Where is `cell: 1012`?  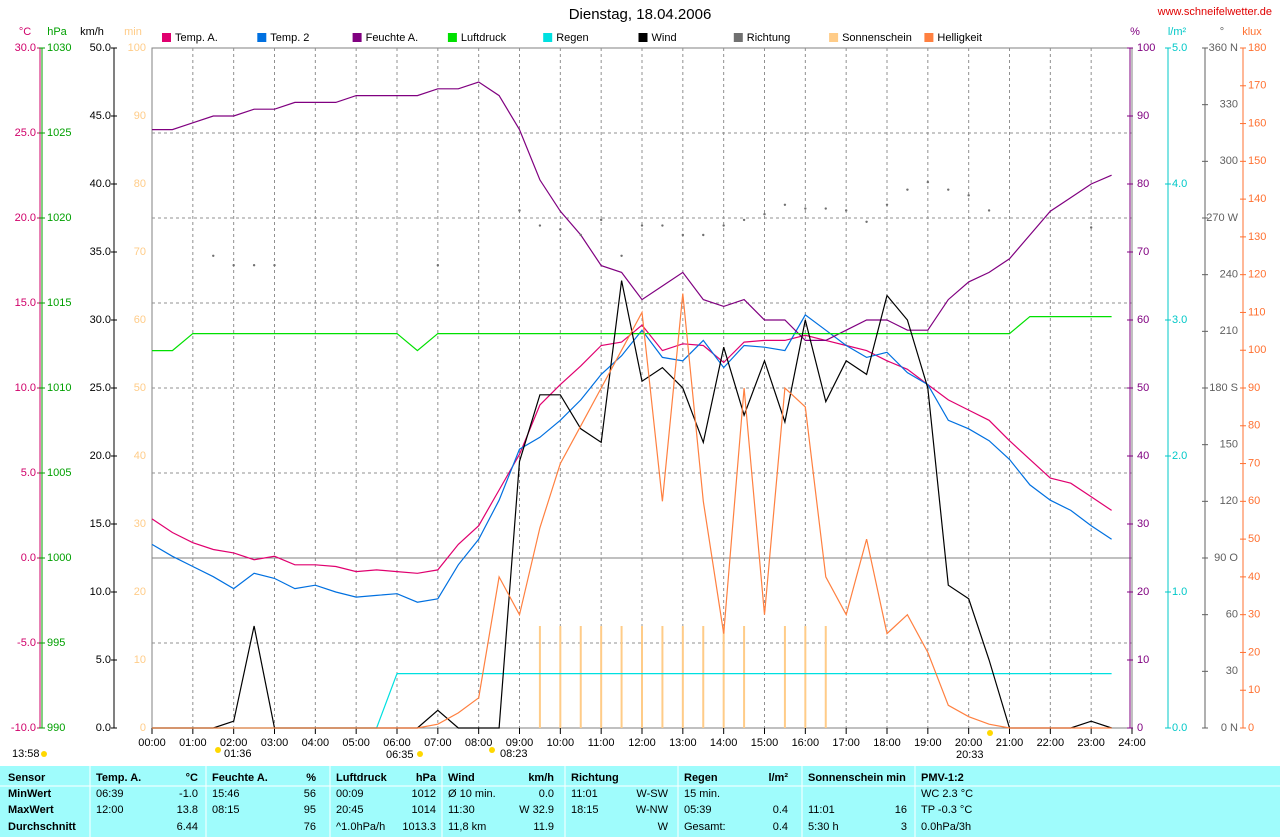 cell: 1012 is located at coordinates (424, 794).